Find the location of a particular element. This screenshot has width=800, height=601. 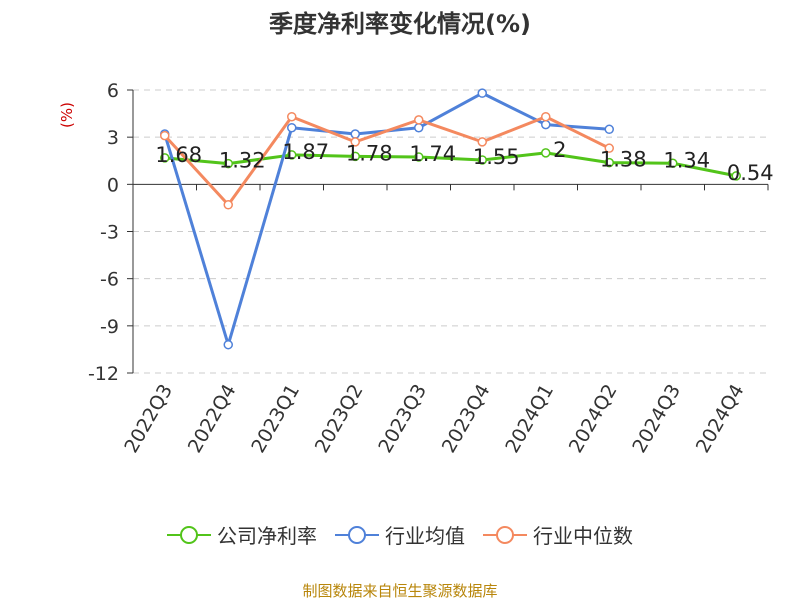

data-label: 2 is located at coordinates (559, 150).